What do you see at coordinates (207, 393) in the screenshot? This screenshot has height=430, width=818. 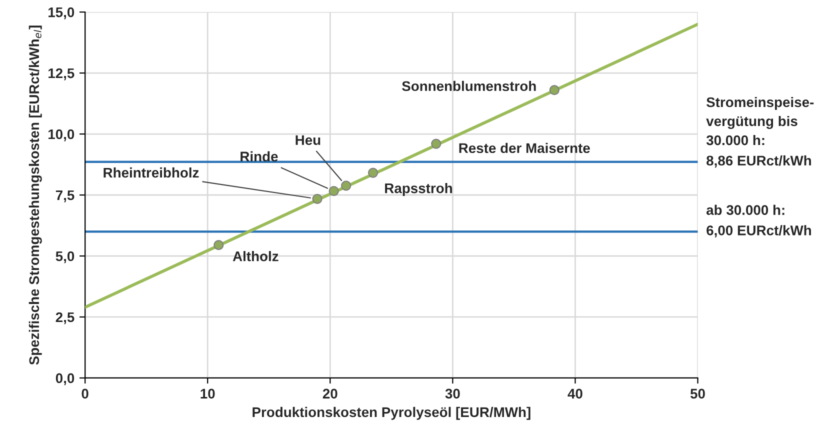 I see `x-tick-label: 10` at bounding box center [207, 393].